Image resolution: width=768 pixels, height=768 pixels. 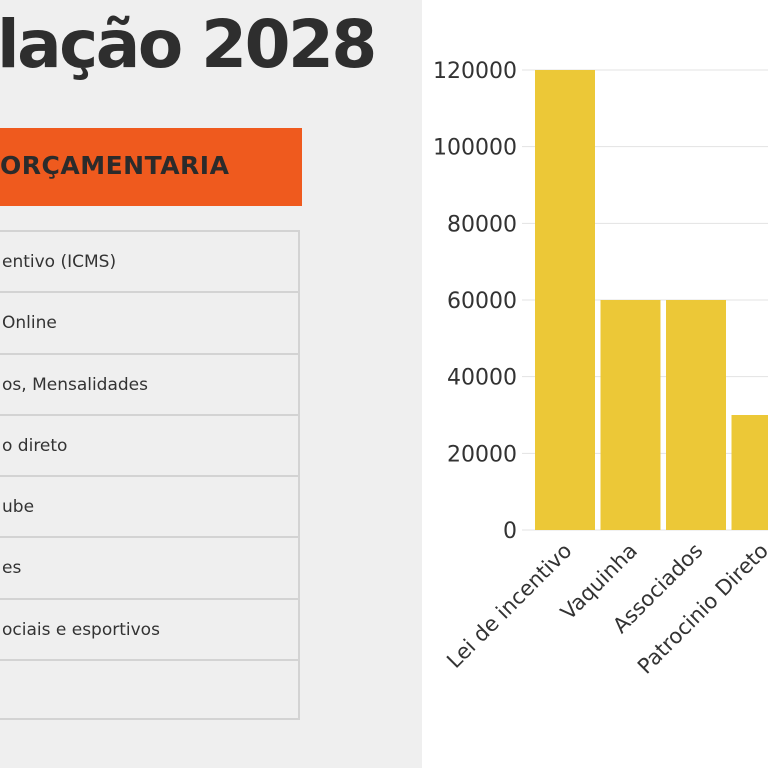 I want to click on row-label: os, Mensalidades, so click(x=75, y=384).